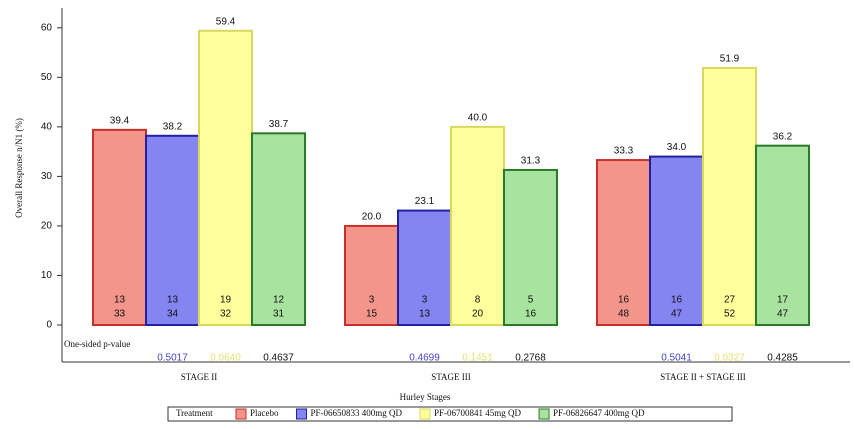 This screenshot has width=854, height=429. Describe the element at coordinates (478, 314) in the screenshot. I see `count-N: 20` at that location.